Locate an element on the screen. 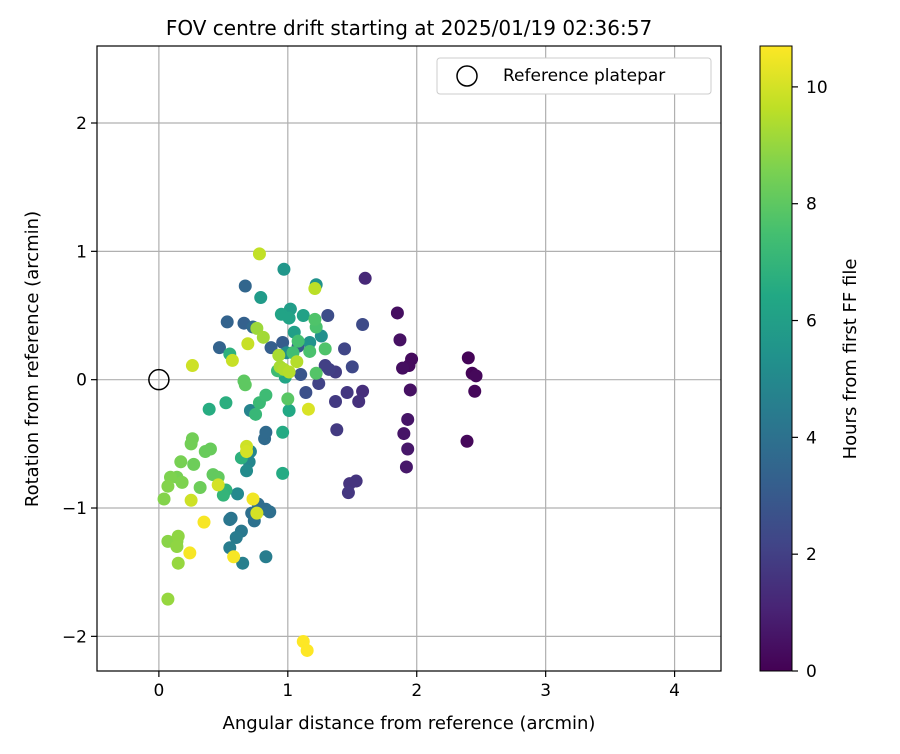 Image resolution: width=900 pixels, height=754 pixels. colorbar: 0 2 4 6 8 10 Hours from first FF file is located at coordinates (810, 363).